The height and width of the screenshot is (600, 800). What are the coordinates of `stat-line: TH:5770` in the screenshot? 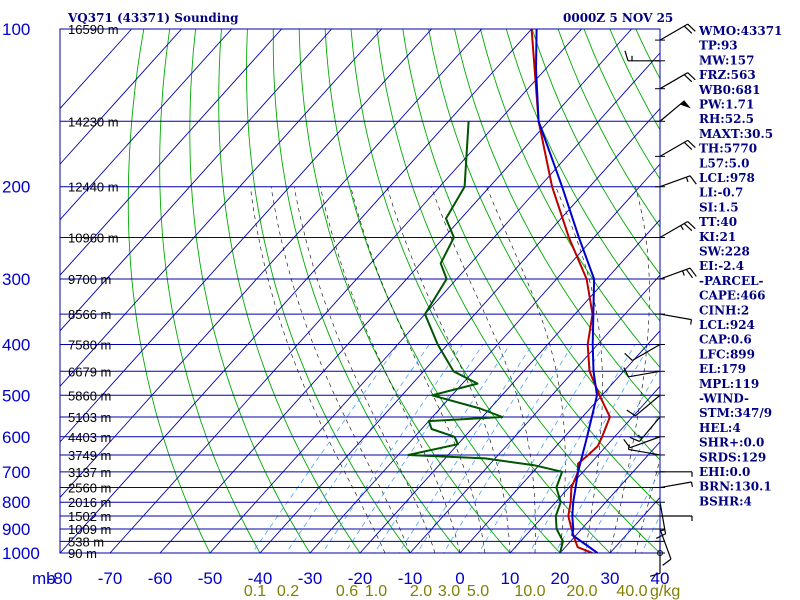 It's located at (728, 149).